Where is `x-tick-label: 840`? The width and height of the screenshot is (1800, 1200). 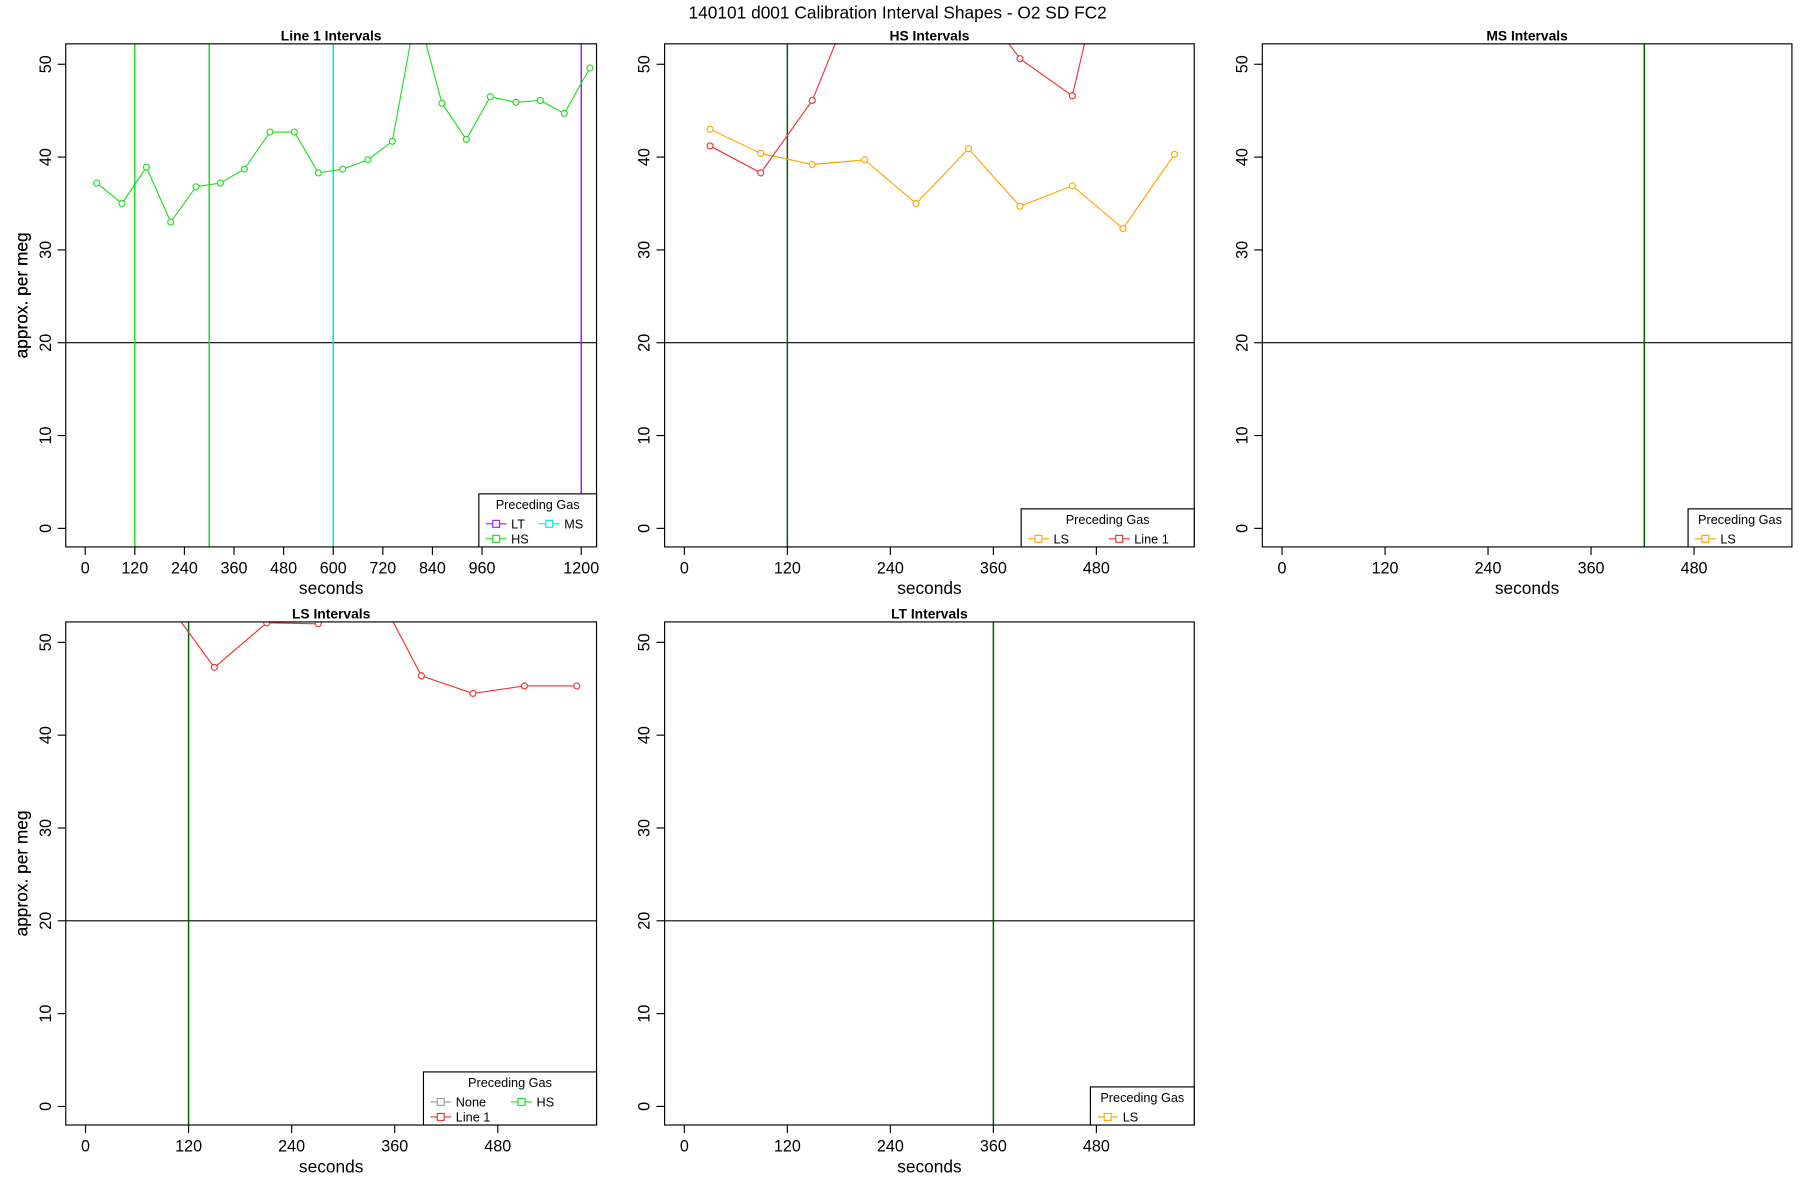 x-tick-label: 840 is located at coordinates (432, 568).